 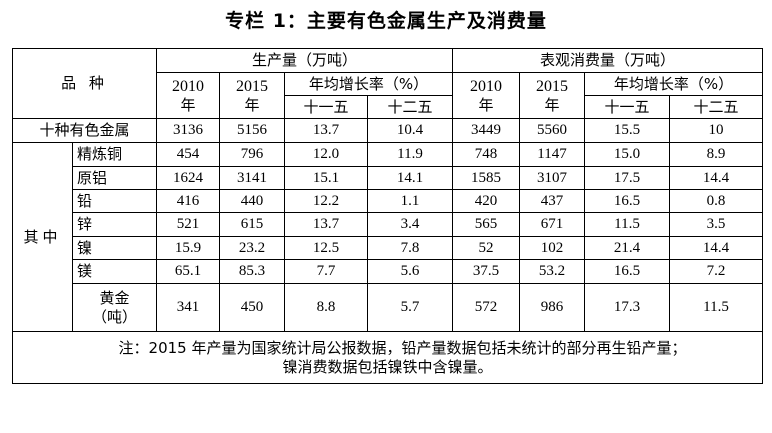 I want to click on cell: 565, so click(x=486, y=224).